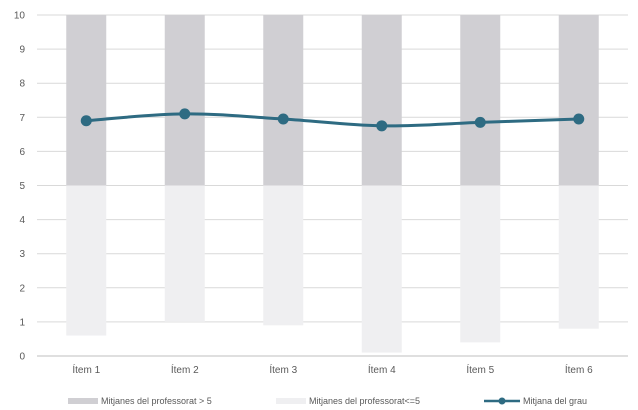 This screenshot has height=410, width=638. I want to click on y-tick-label: 5, so click(22, 186).